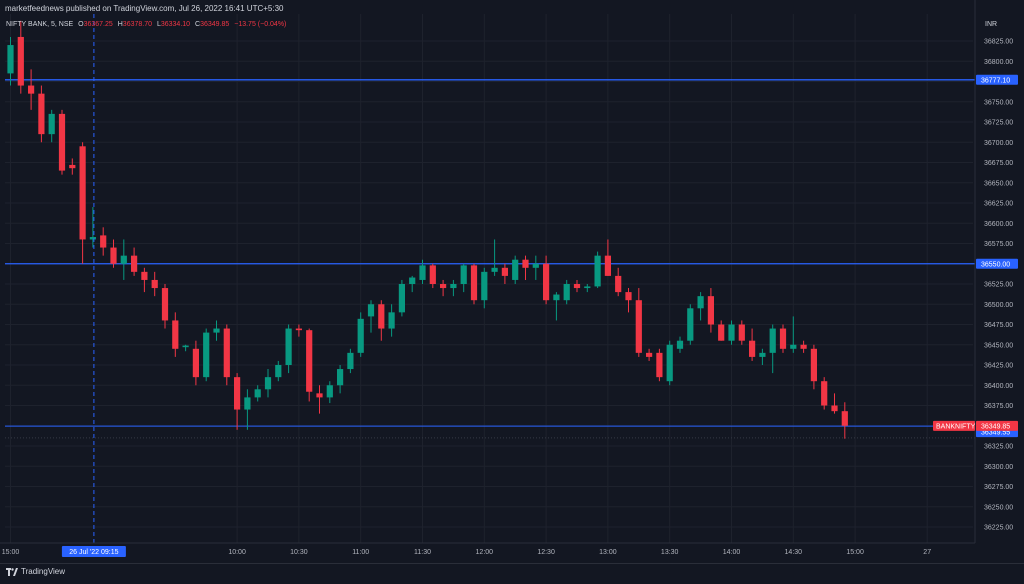  Describe the element at coordinates (237, 552) in the screenshot. I see `time-tick-label: 10:00` at that location.